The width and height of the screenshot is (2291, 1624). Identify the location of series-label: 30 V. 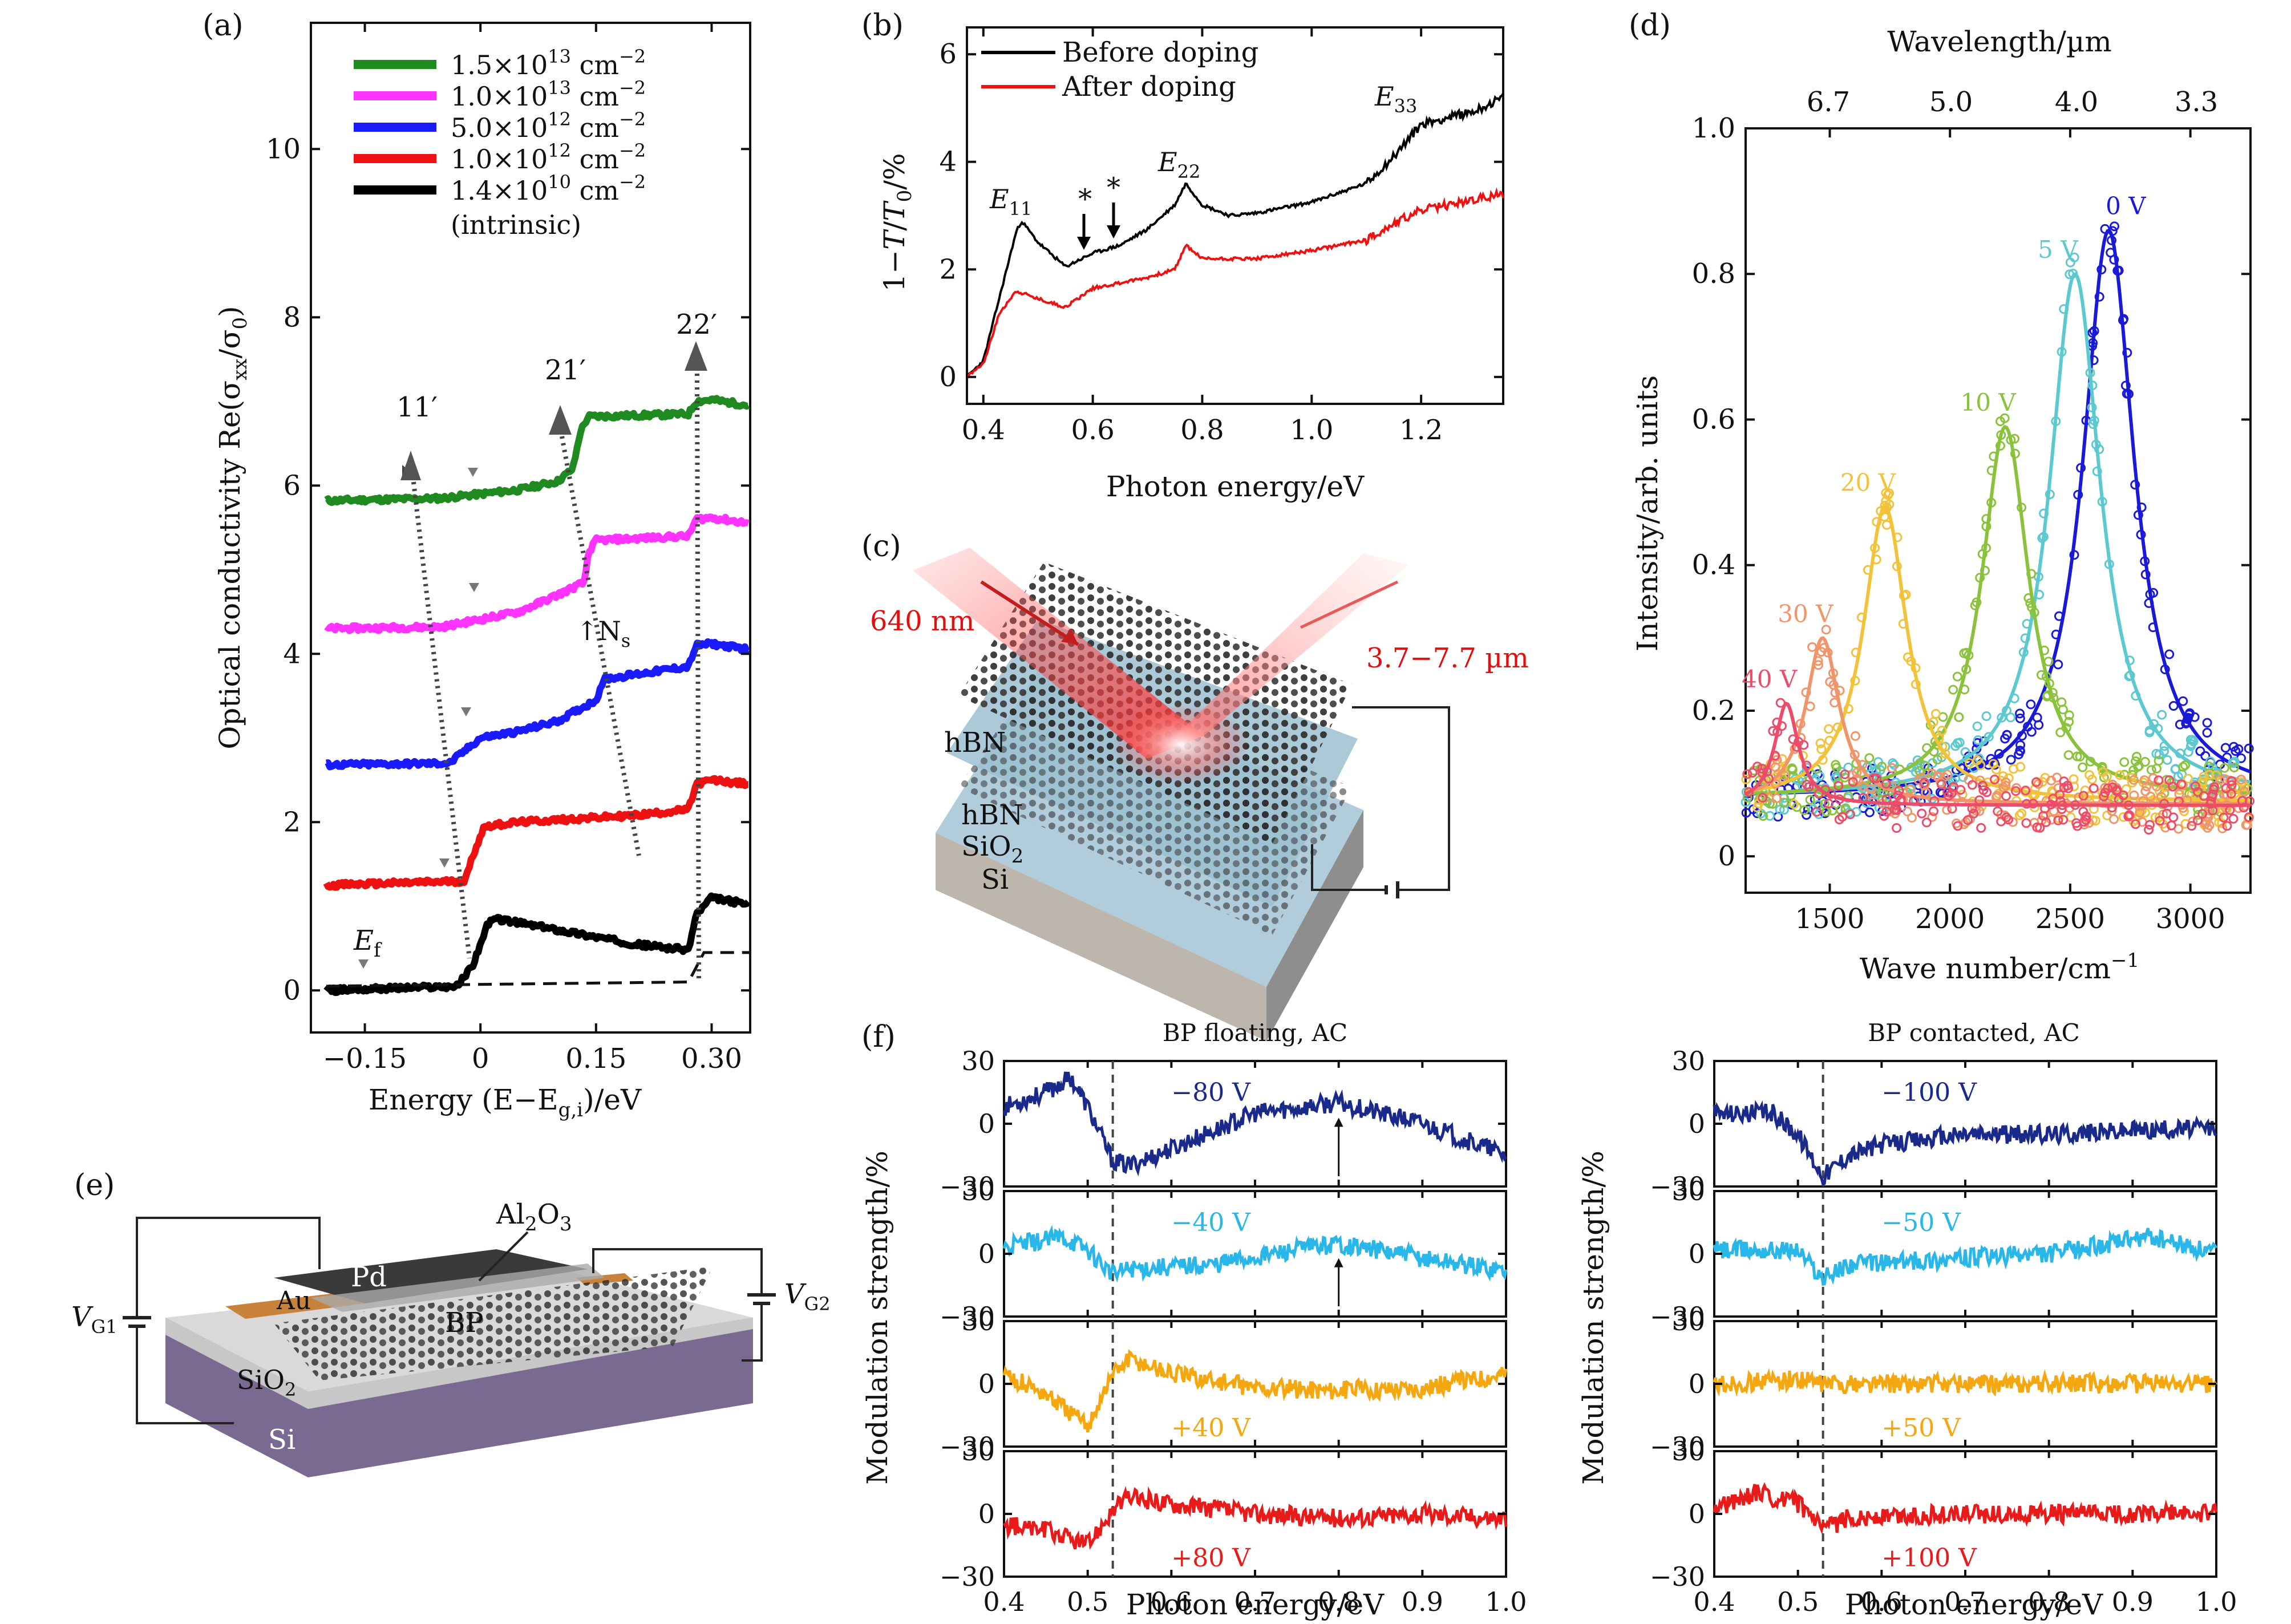
(1805, 613).